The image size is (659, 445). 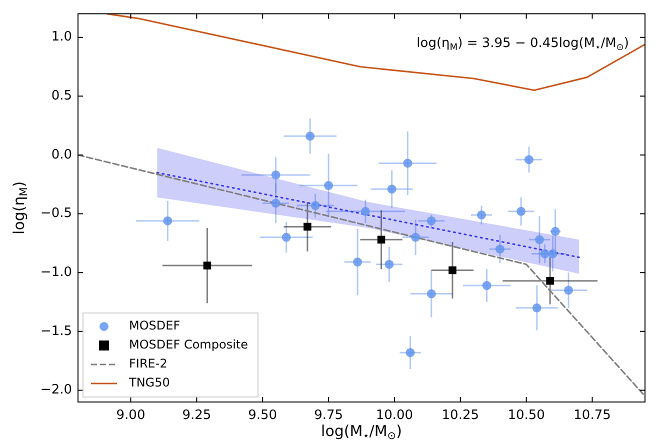 I want to click on x-tick-label: 9.25, so click(x=197, y=416).